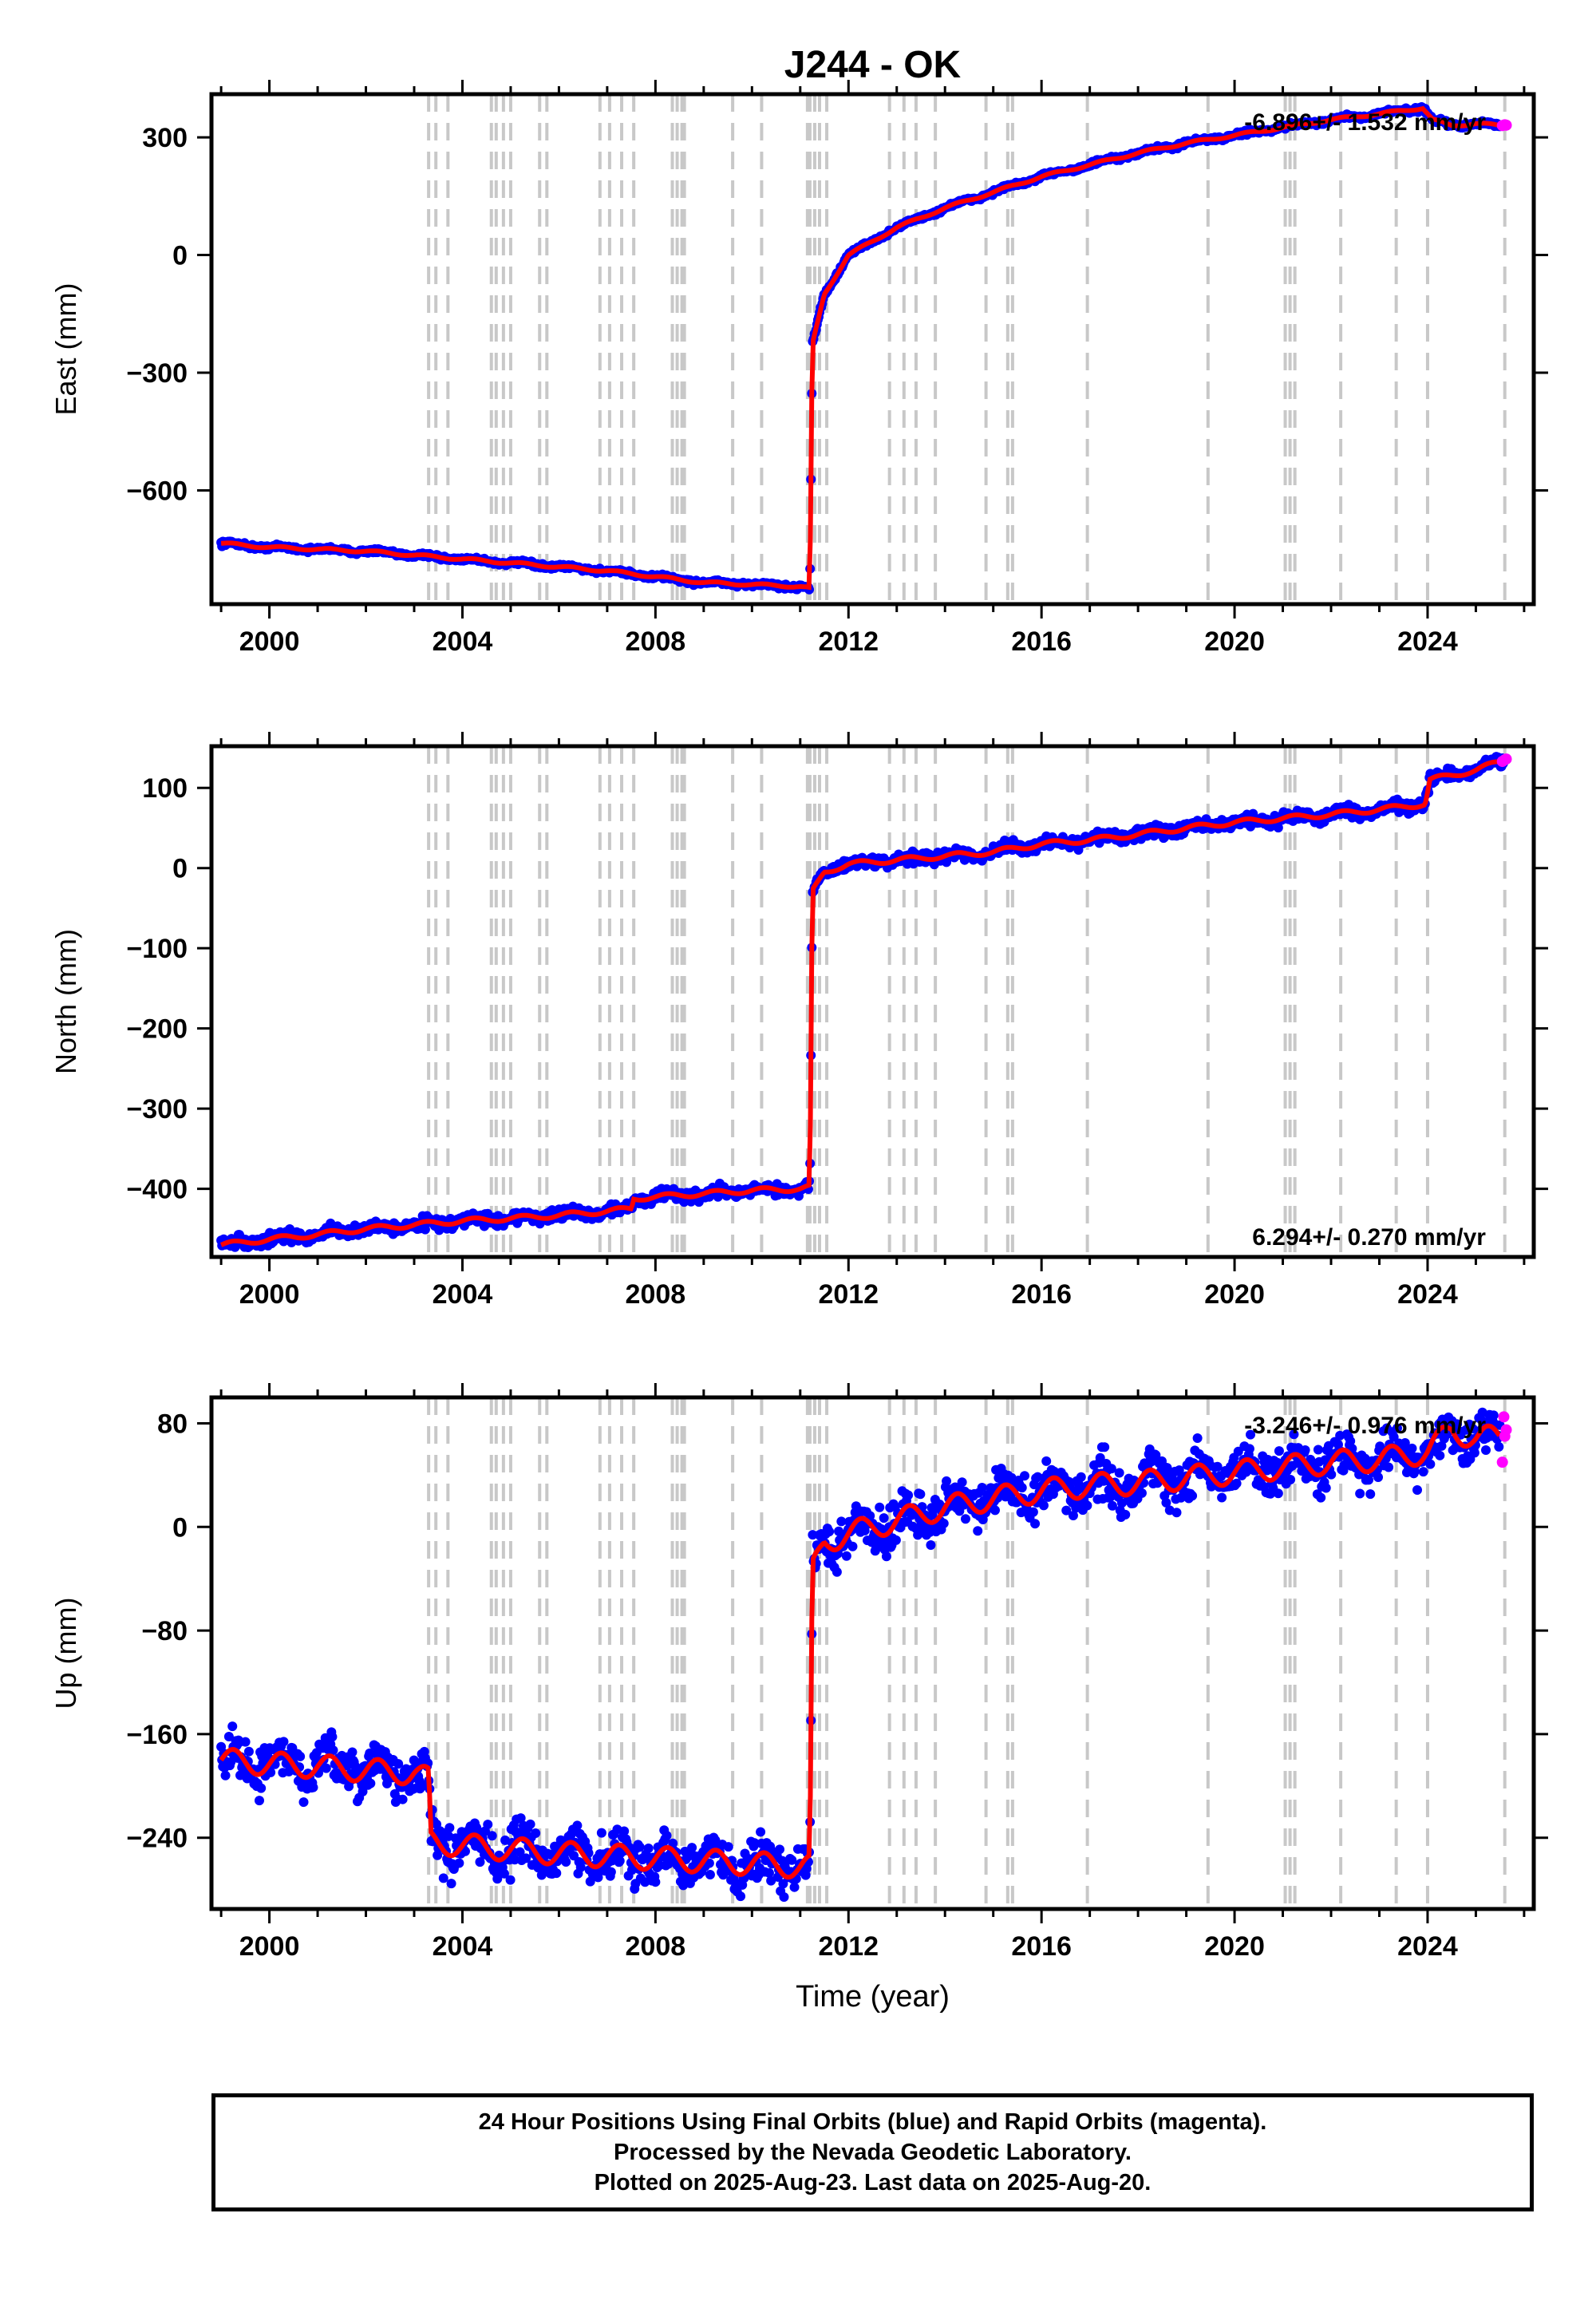 This screenshot has width=1596, height=2316. Describe the element at coordinates (1234, 1947) in the screenshot. I see `x-tick-label: 2020` at that location.